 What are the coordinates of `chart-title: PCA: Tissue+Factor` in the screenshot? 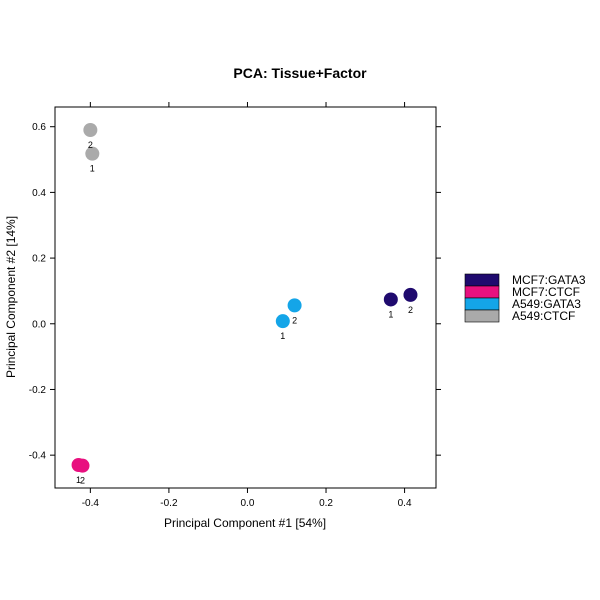 It's located at (300, 73).